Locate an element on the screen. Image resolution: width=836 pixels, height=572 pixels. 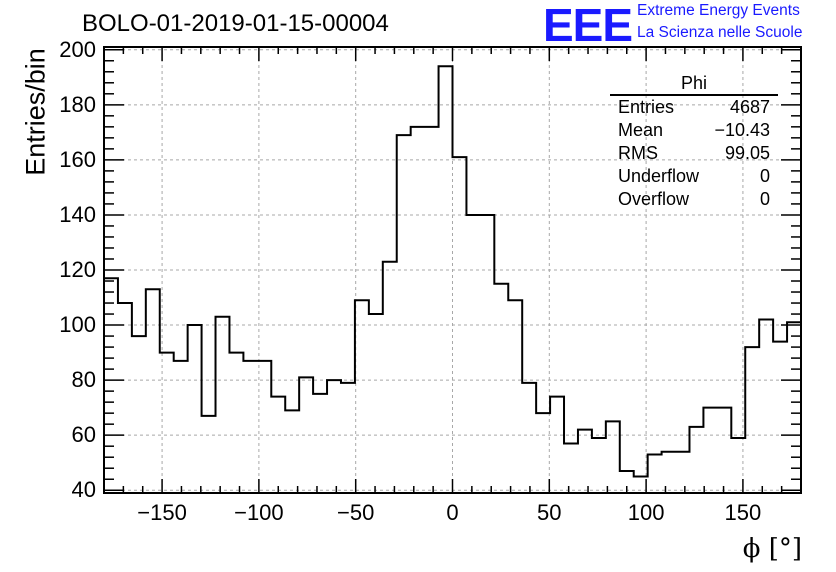
stats-label: Mean is located at coordinates (641, 130).